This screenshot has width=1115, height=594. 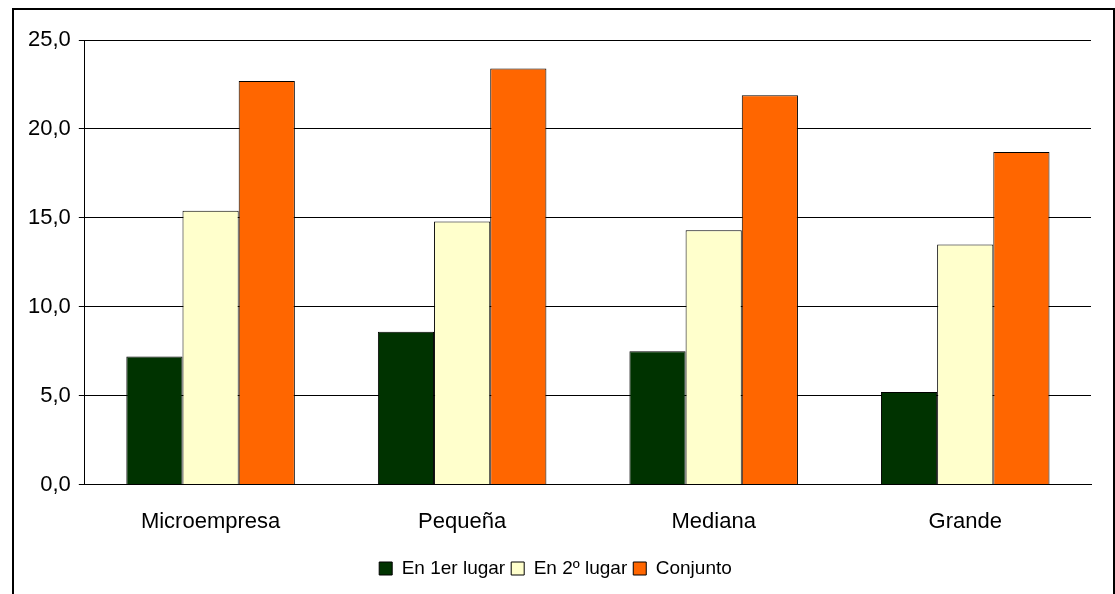 I want to click on y-tick-label: 25,0, so click(x=49, y=39).